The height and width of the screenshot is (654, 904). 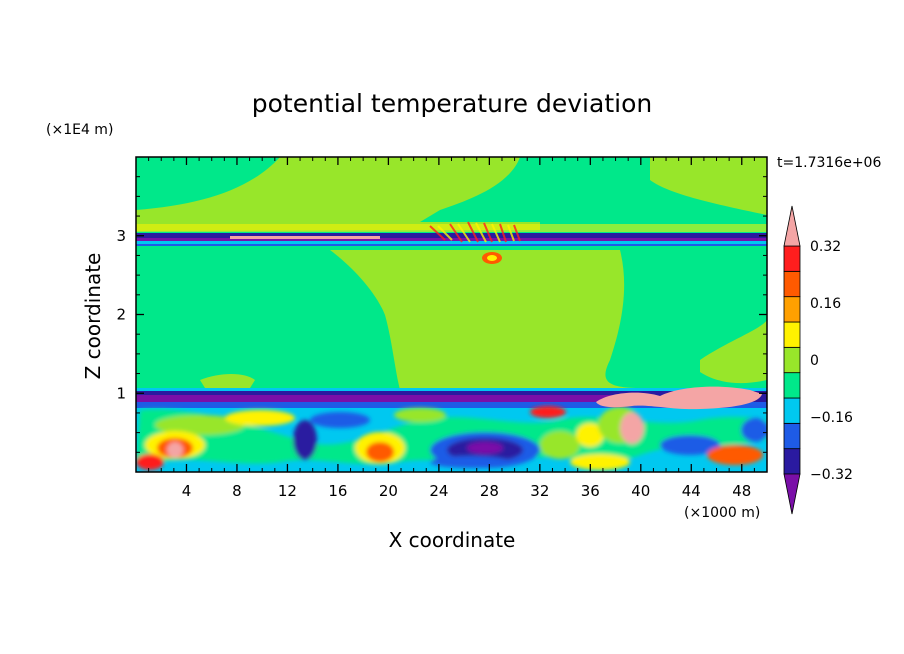 I want to click on colorbar-label: −0.16, so click(x=831, y=418).